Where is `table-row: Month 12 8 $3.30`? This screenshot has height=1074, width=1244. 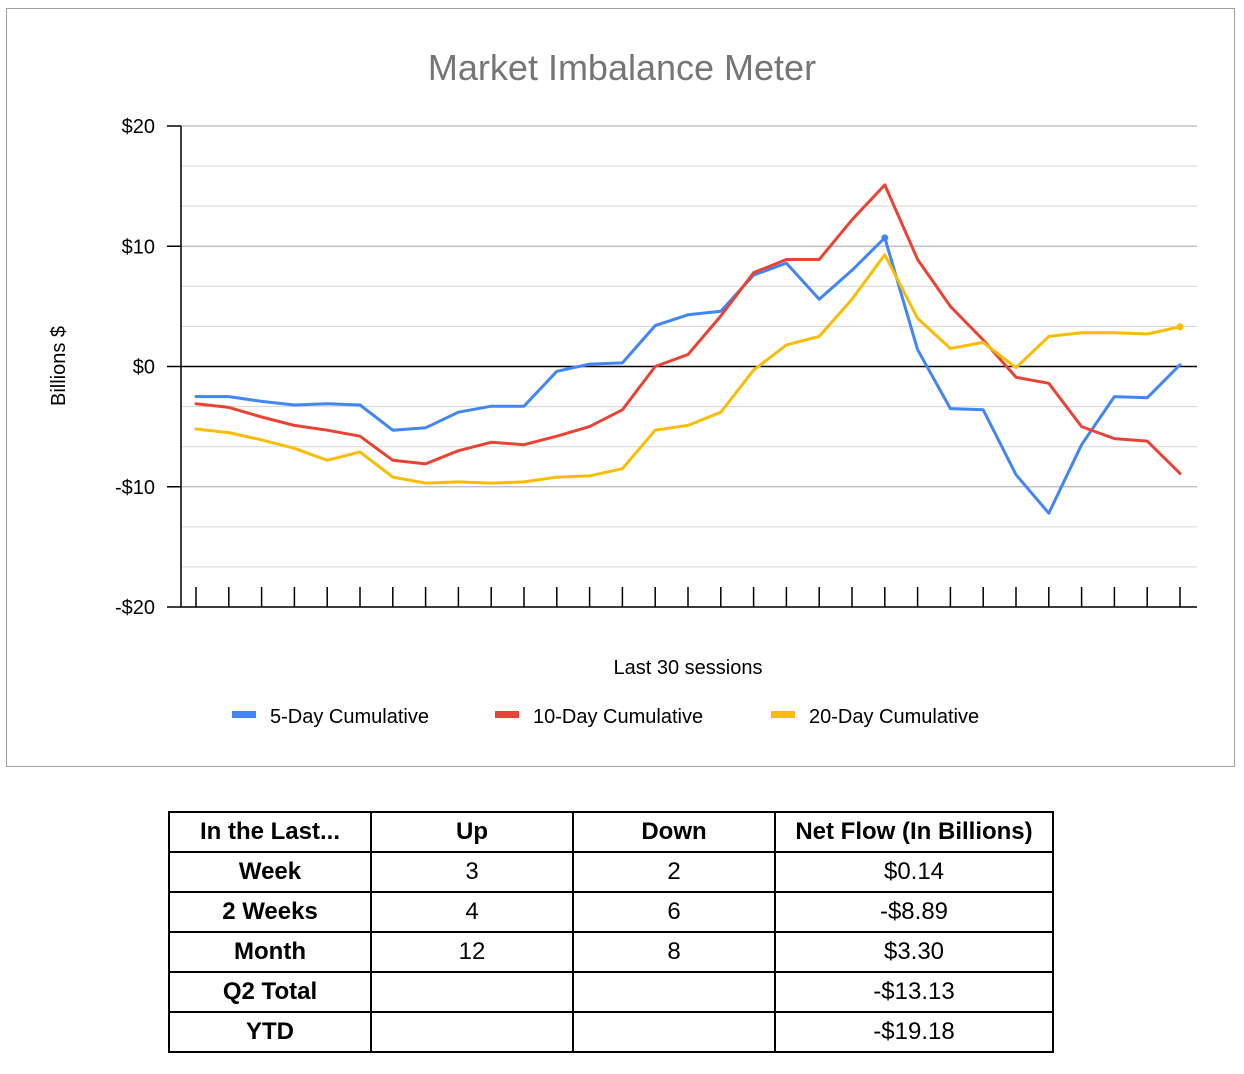
table-row: Month 12 8 $3.30 is located at coordinates (611, 952).